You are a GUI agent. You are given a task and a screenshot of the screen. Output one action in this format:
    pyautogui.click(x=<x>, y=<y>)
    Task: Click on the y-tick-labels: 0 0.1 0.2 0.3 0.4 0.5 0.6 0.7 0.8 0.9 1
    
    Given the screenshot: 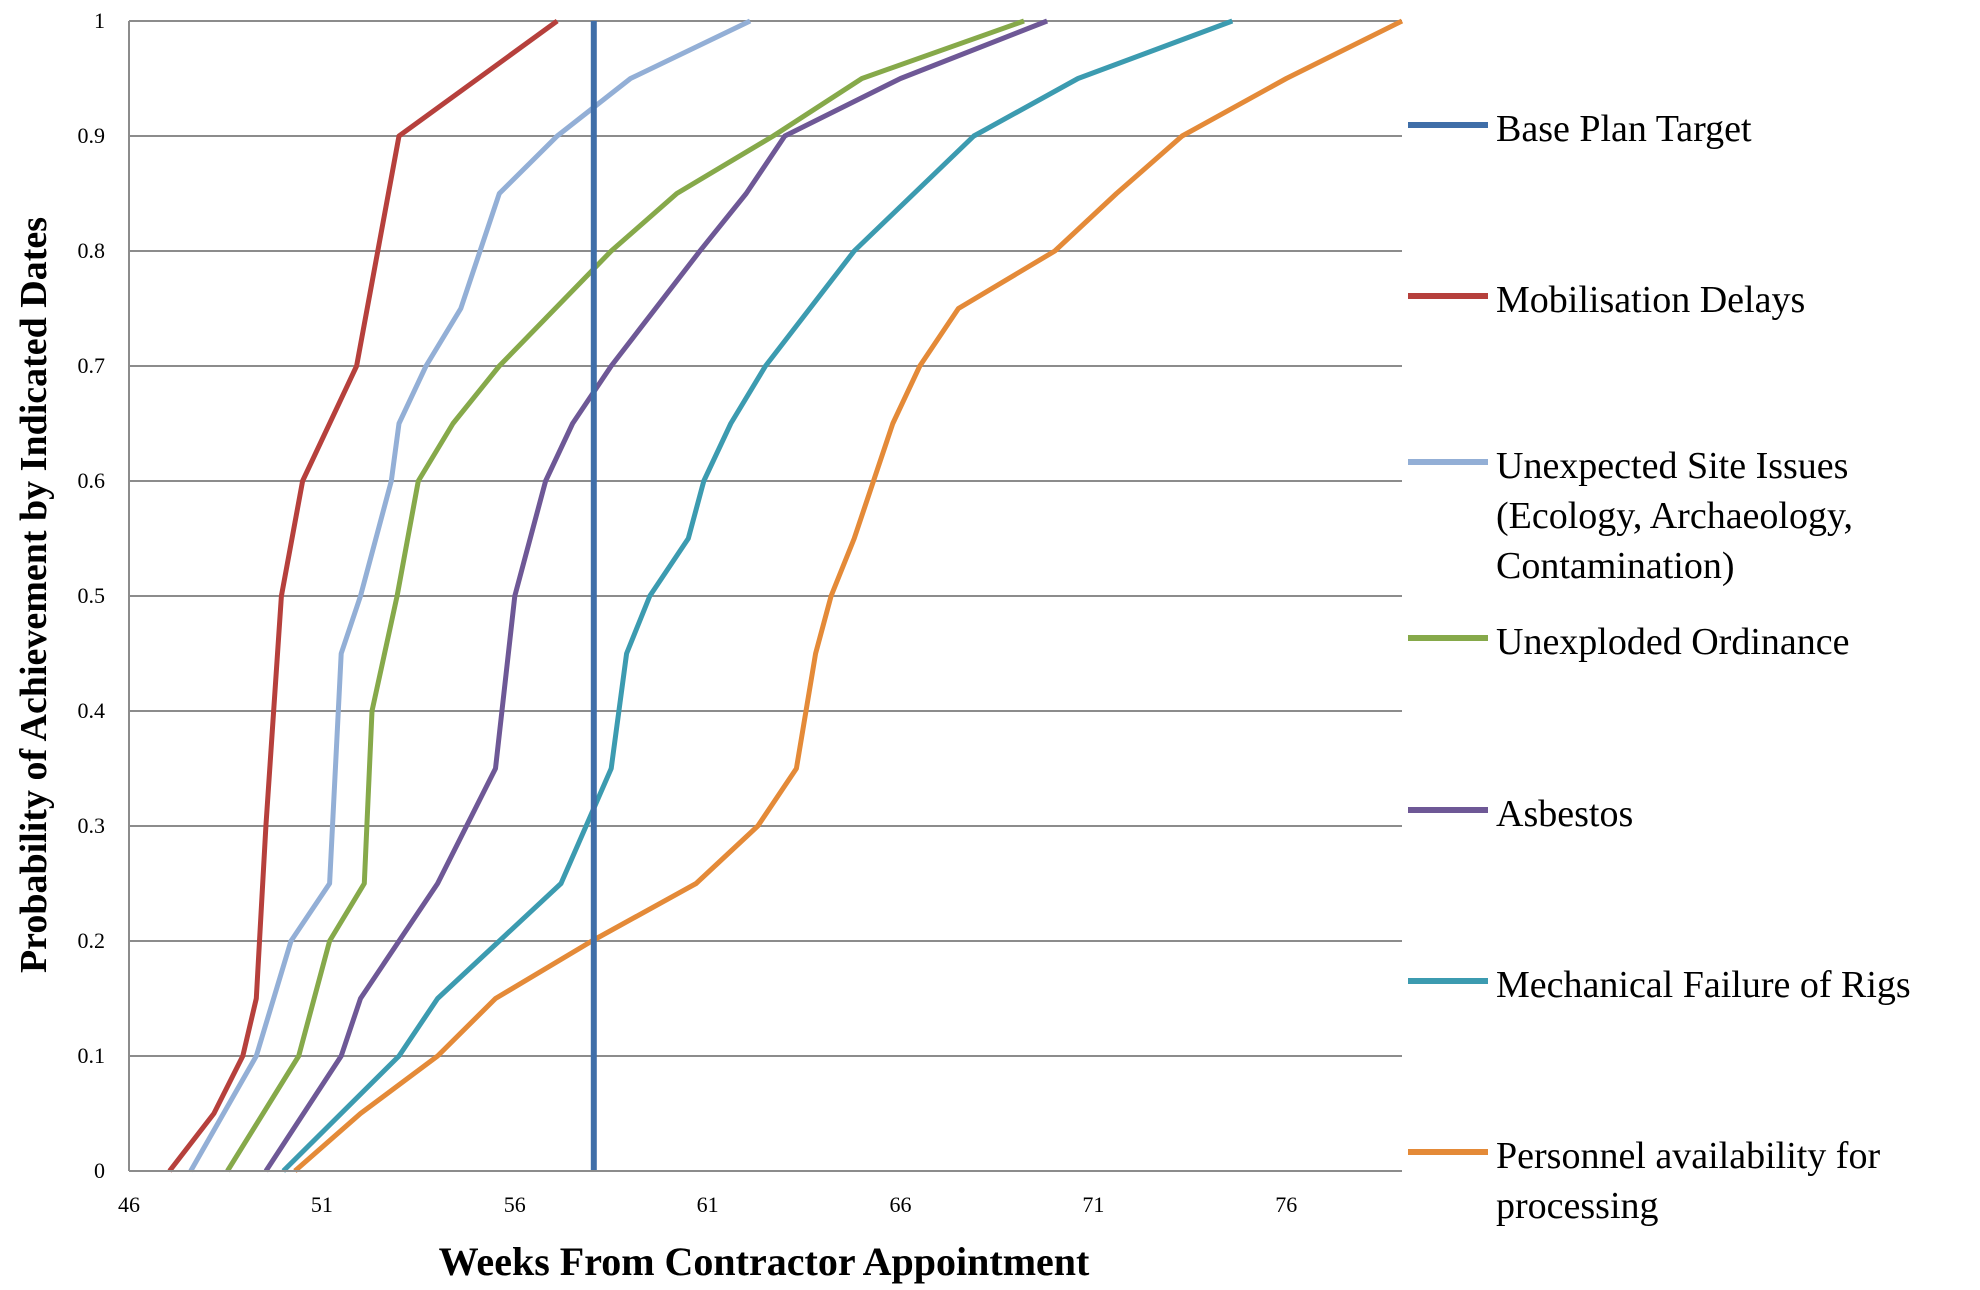 What is the action you would take?
    pyautogui.click(x=92, y=595)
    